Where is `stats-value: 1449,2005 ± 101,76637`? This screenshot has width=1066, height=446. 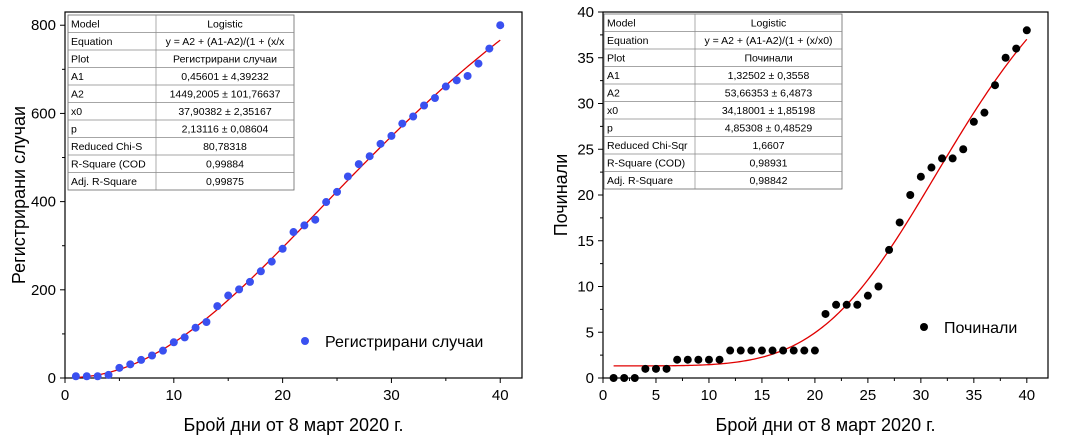 stats-value: 1449,2005 ± 101,76637 is located at coordinates (225, 95).